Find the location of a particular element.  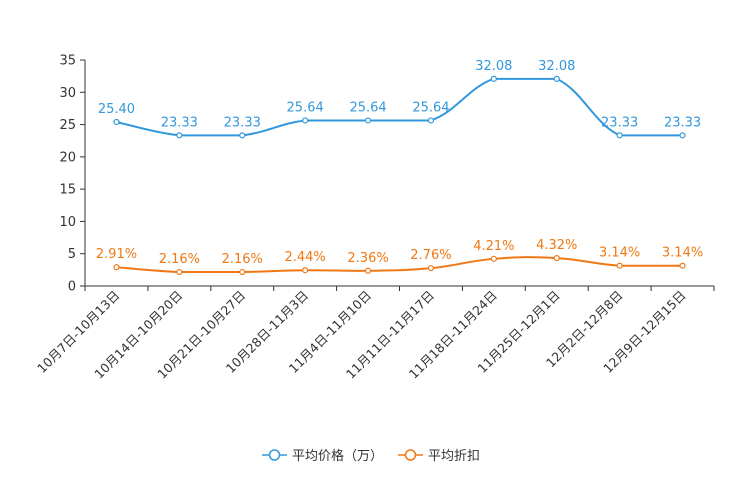

y-tick-label: 0 is located at coordinates (72, 287).